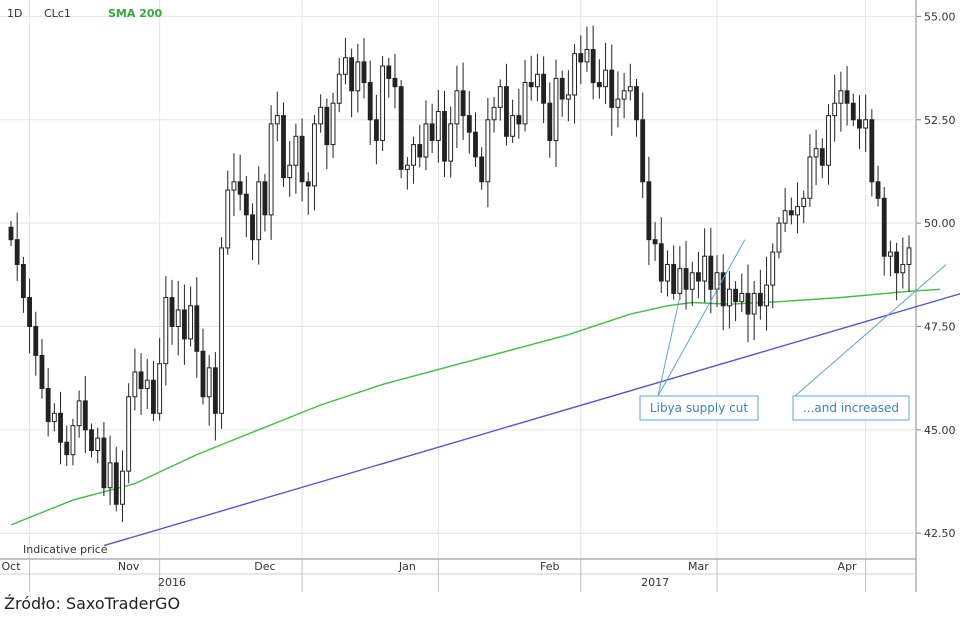 This screenshot has height=620, width=960. I want to click on indicative-price-label: Indicative price, so click(65, 549).